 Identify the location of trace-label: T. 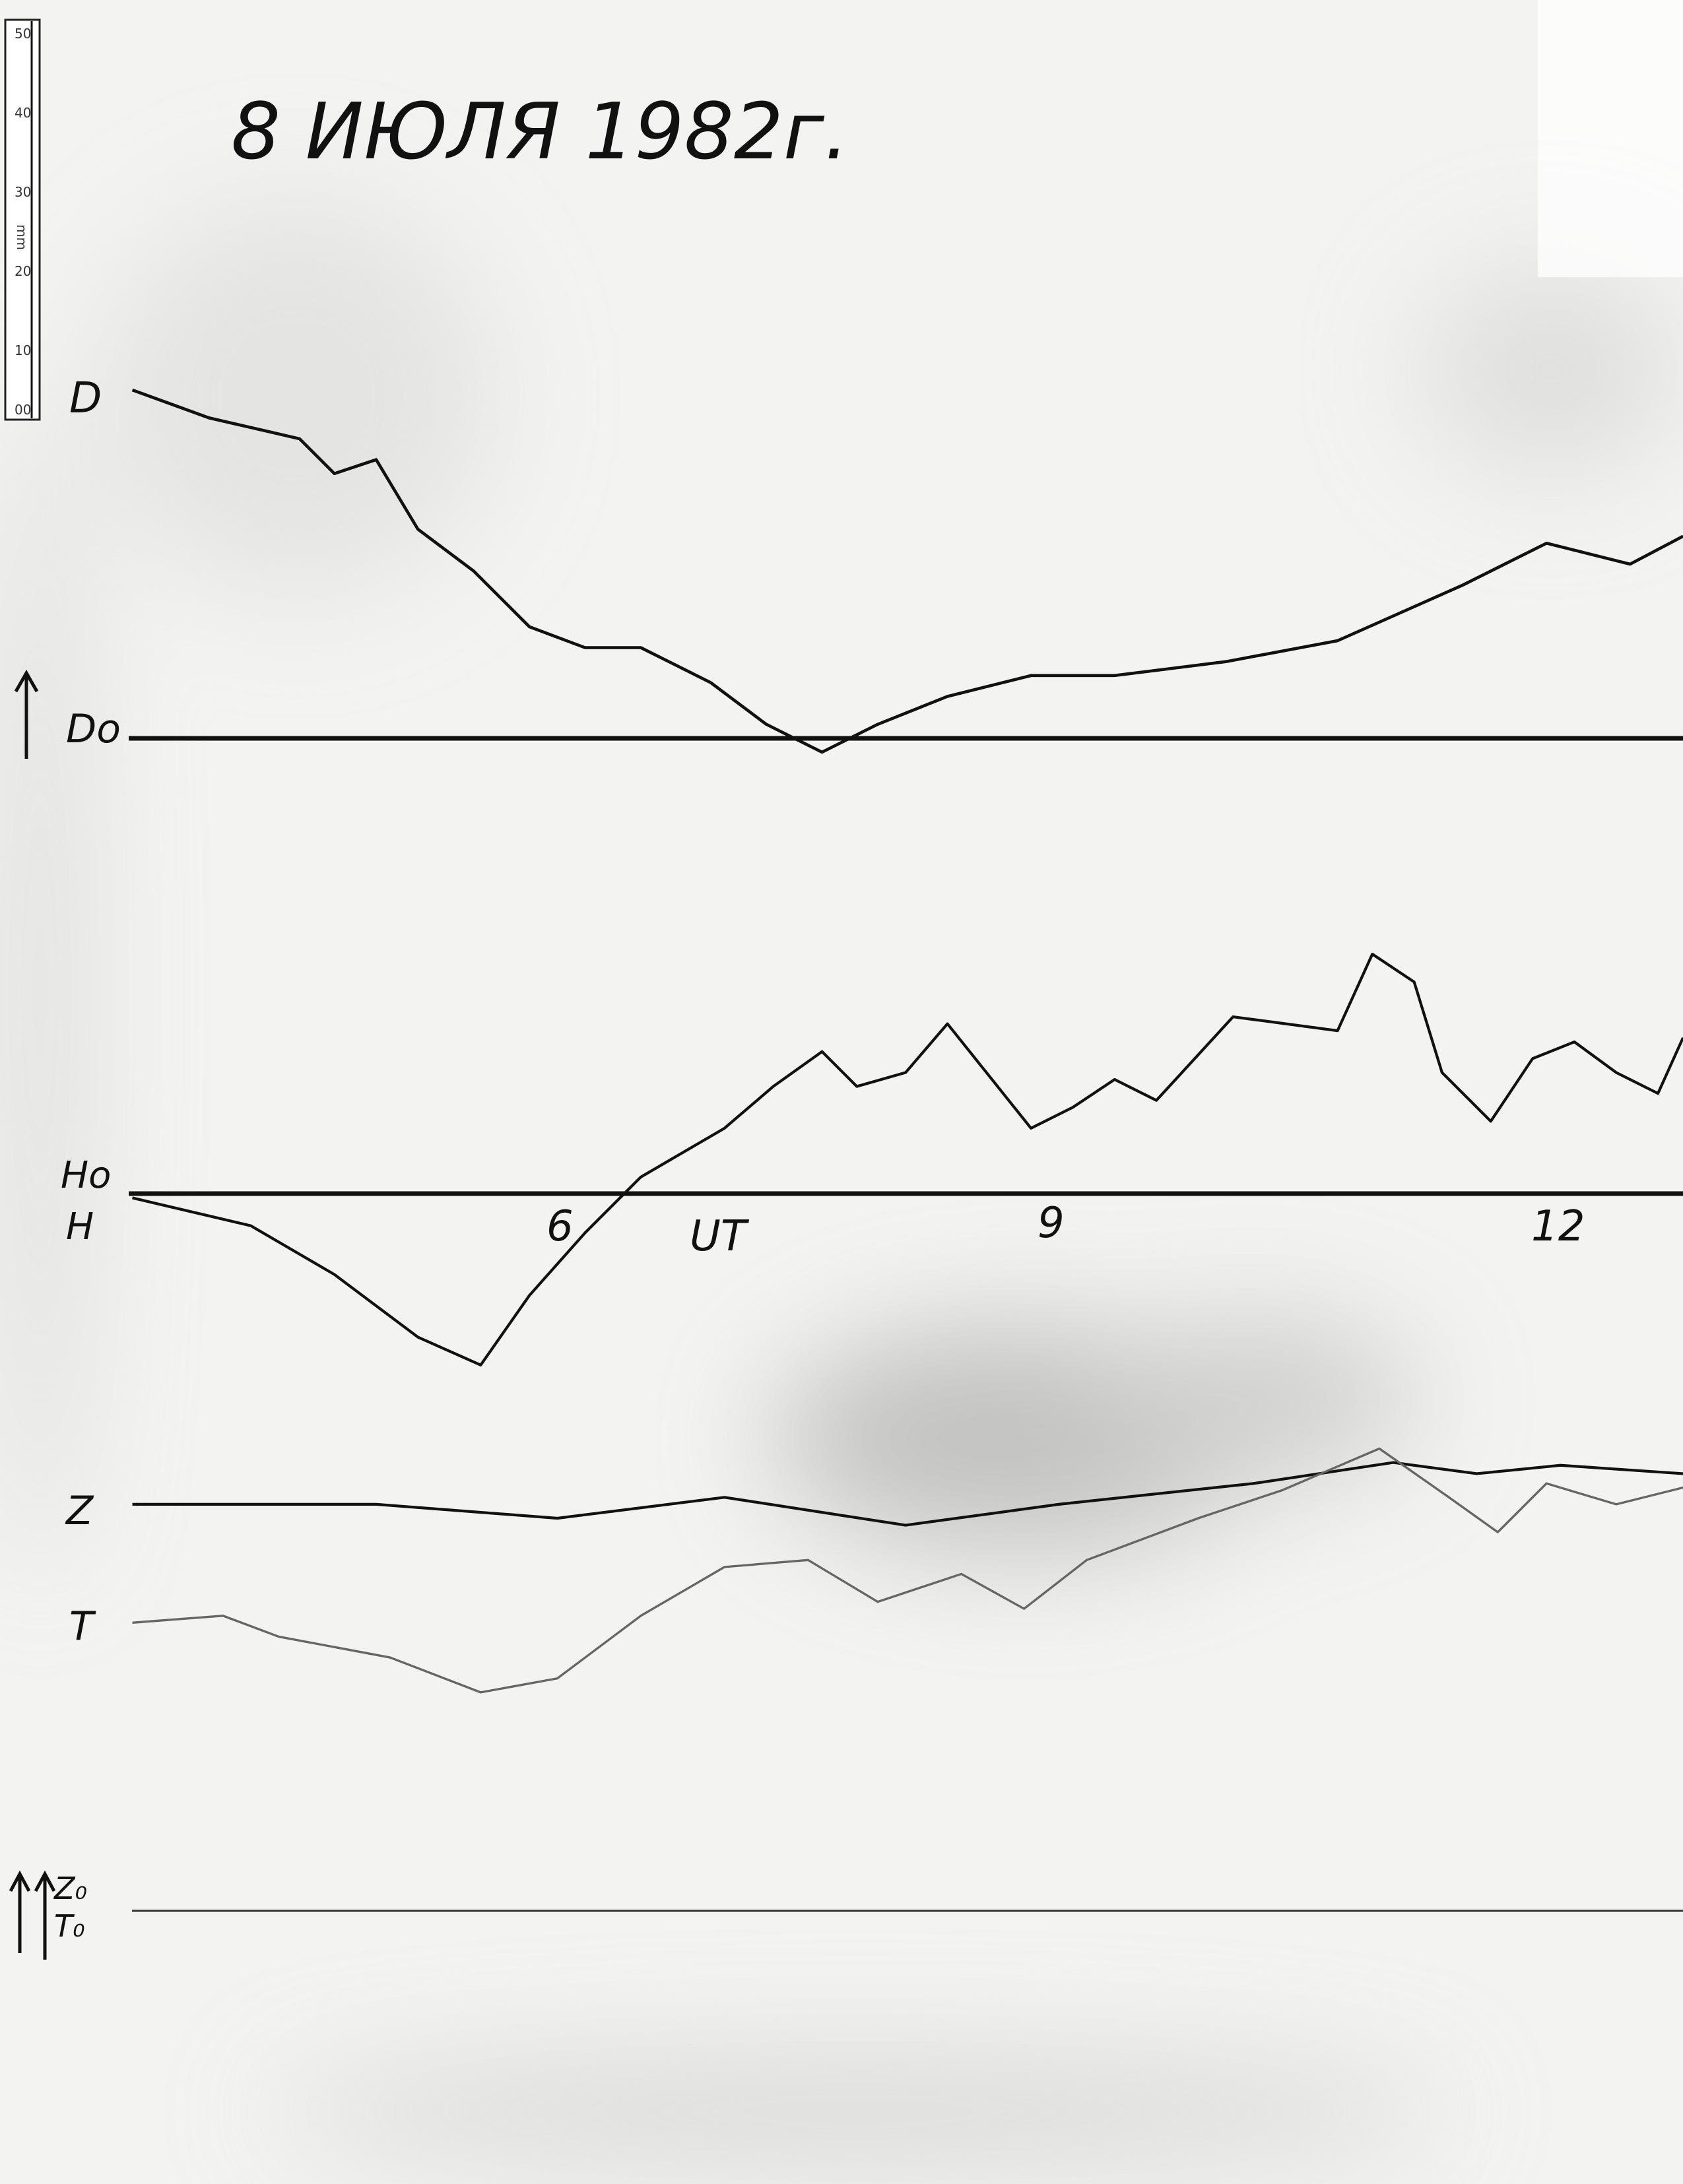
(82, 1626).